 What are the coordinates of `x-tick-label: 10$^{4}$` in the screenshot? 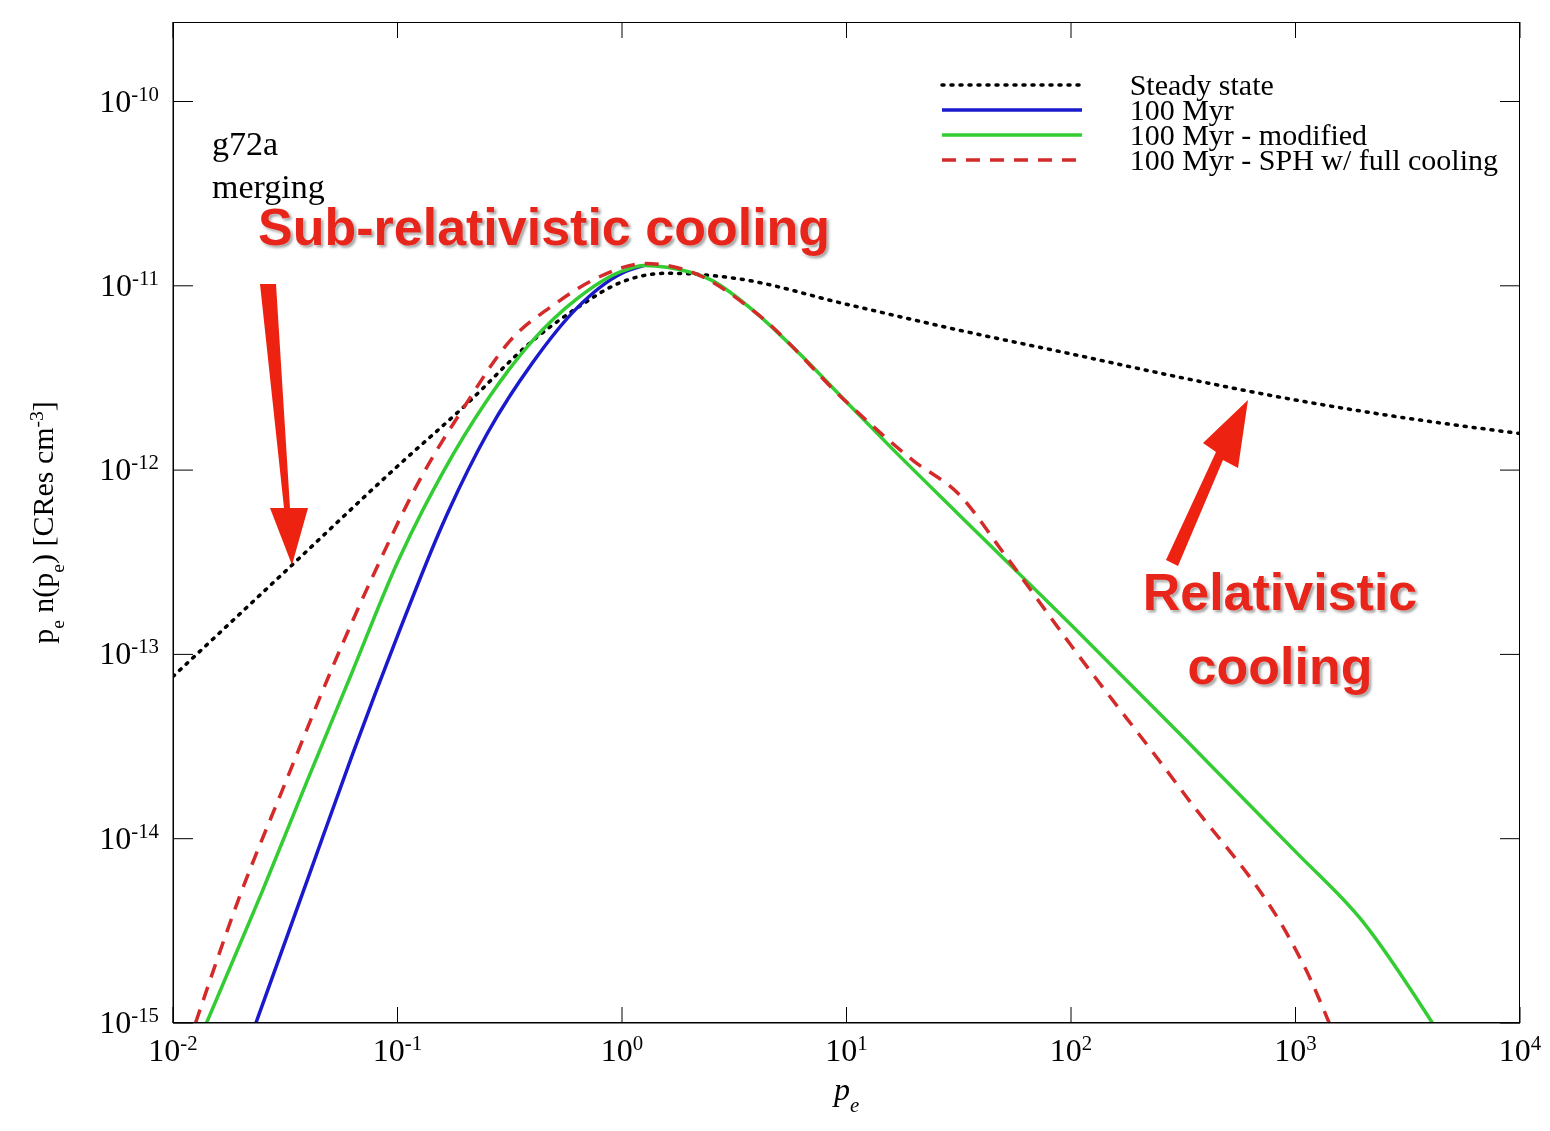 It's located at (1520, 1049).